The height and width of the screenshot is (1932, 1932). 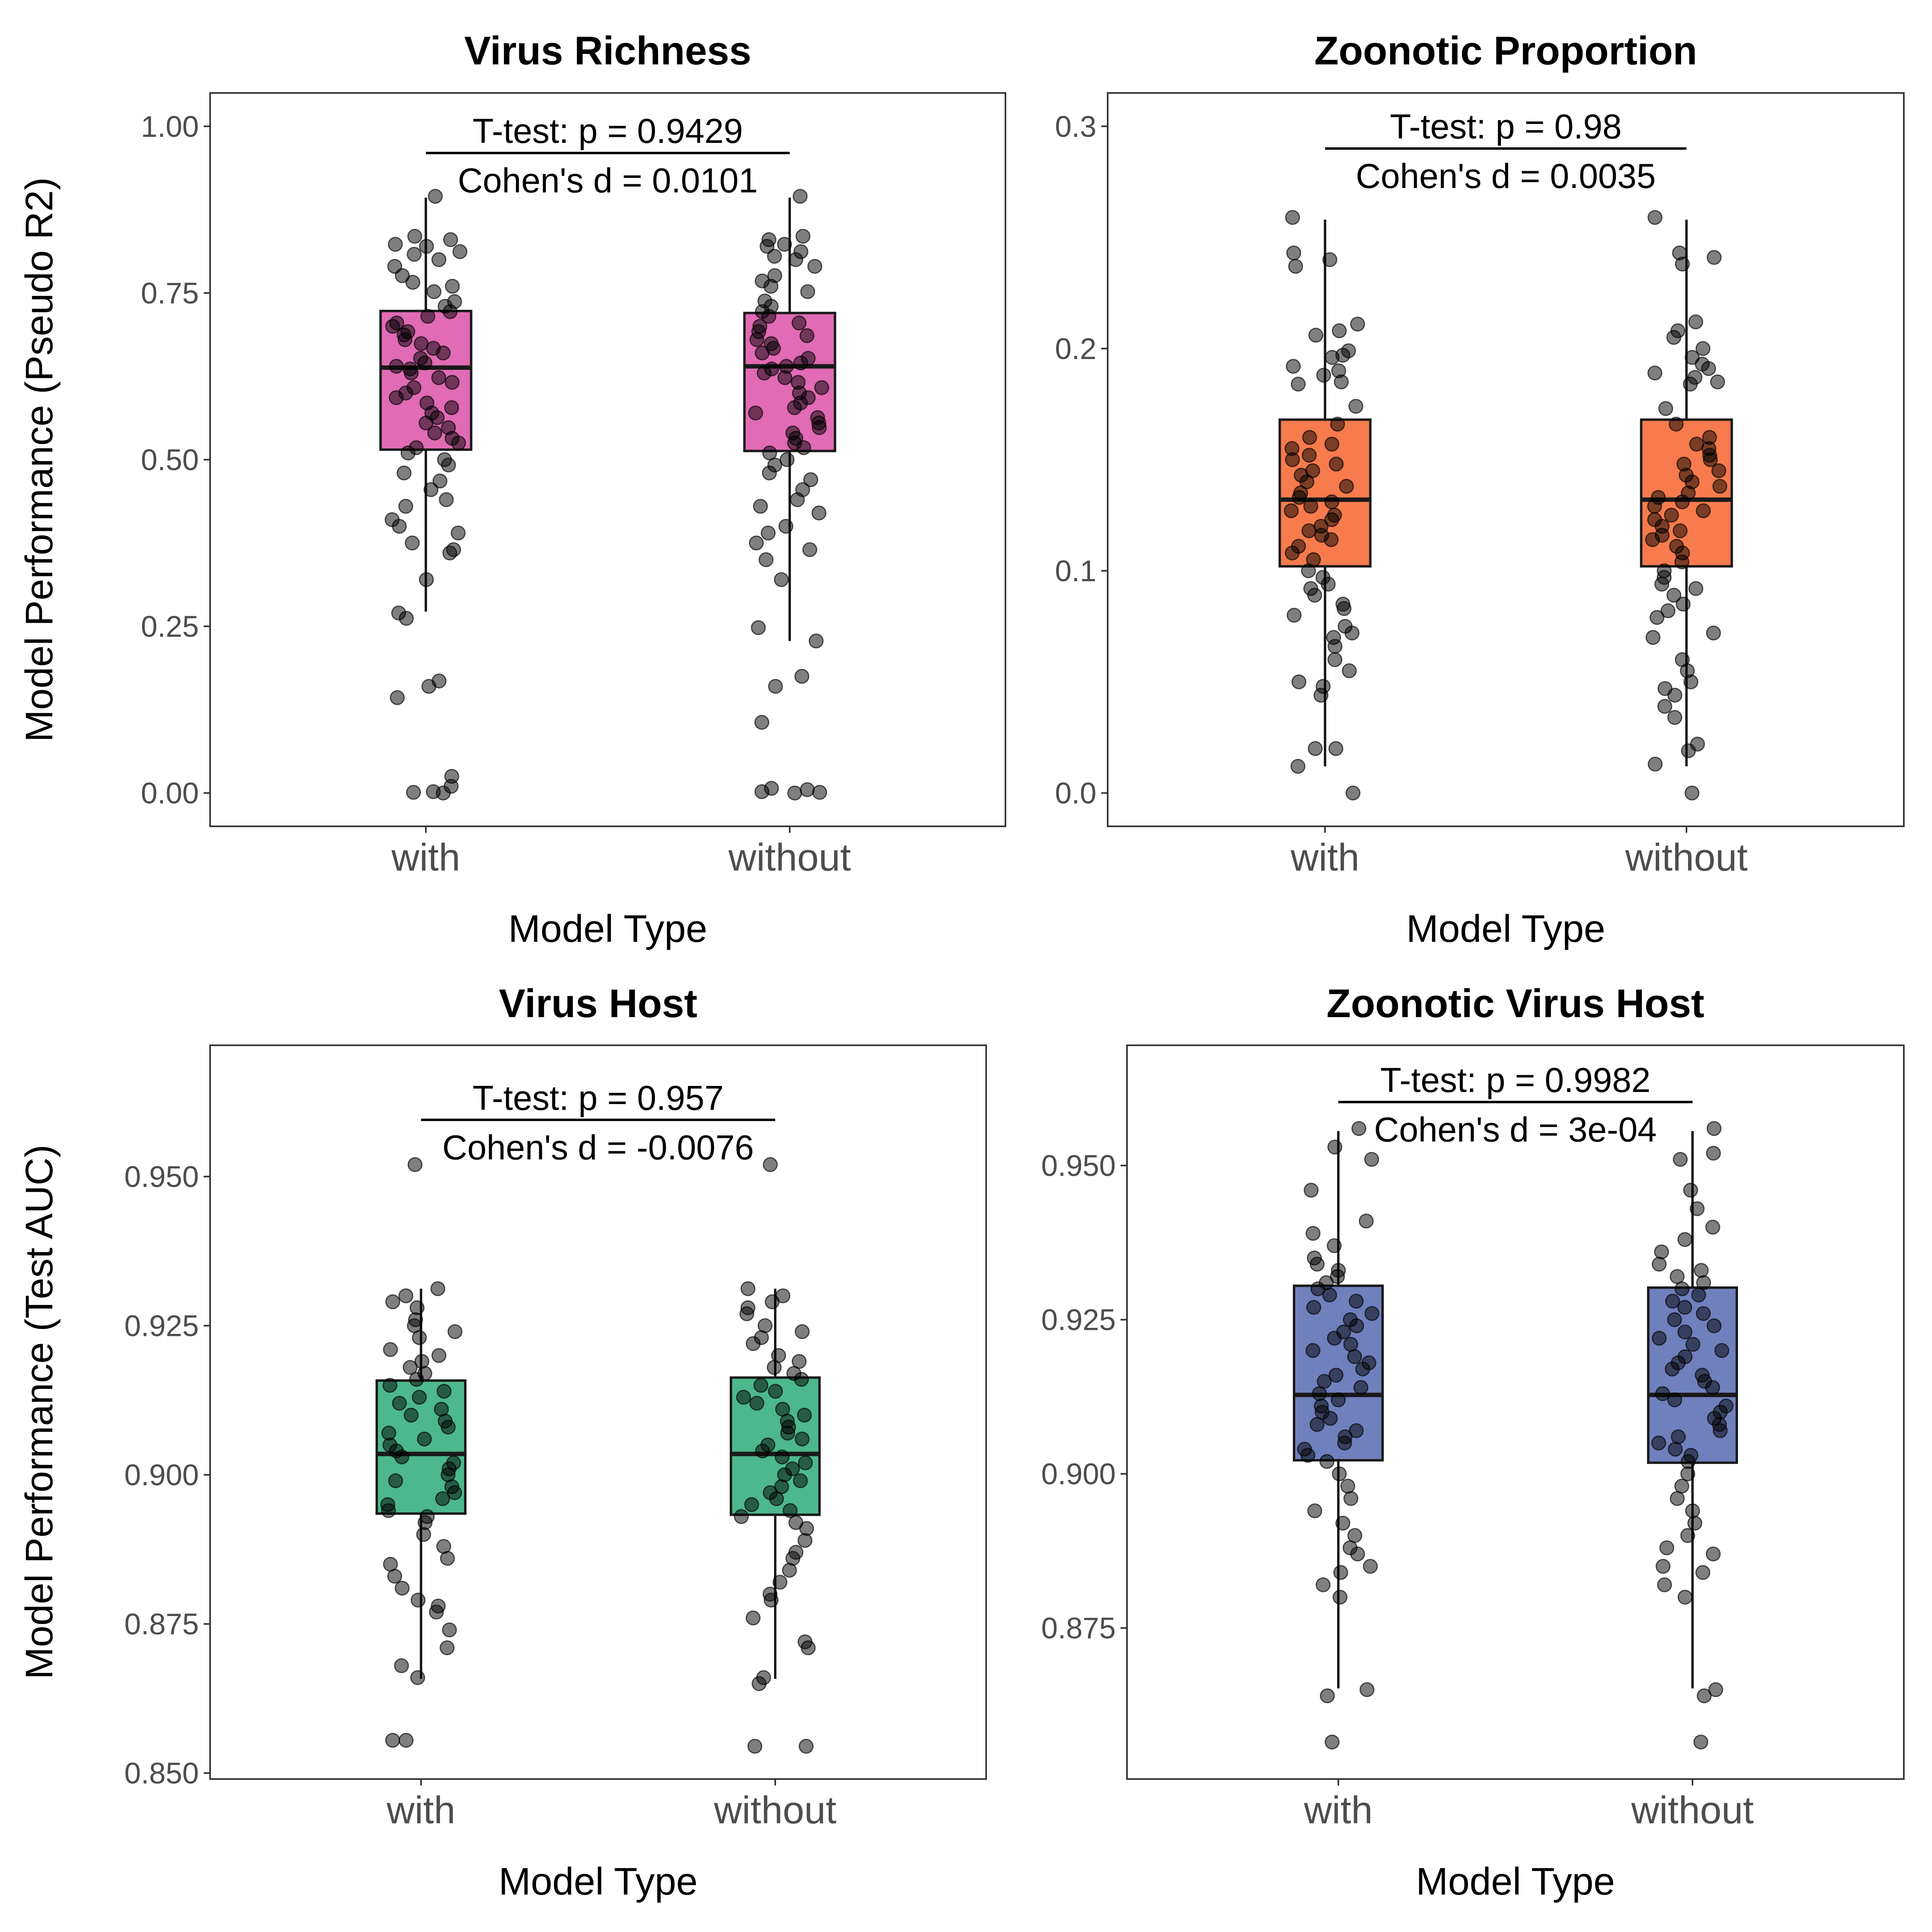 I want to click on ttest-pvalue: T-test: p = 0.957, so click(x=598, y=1098).